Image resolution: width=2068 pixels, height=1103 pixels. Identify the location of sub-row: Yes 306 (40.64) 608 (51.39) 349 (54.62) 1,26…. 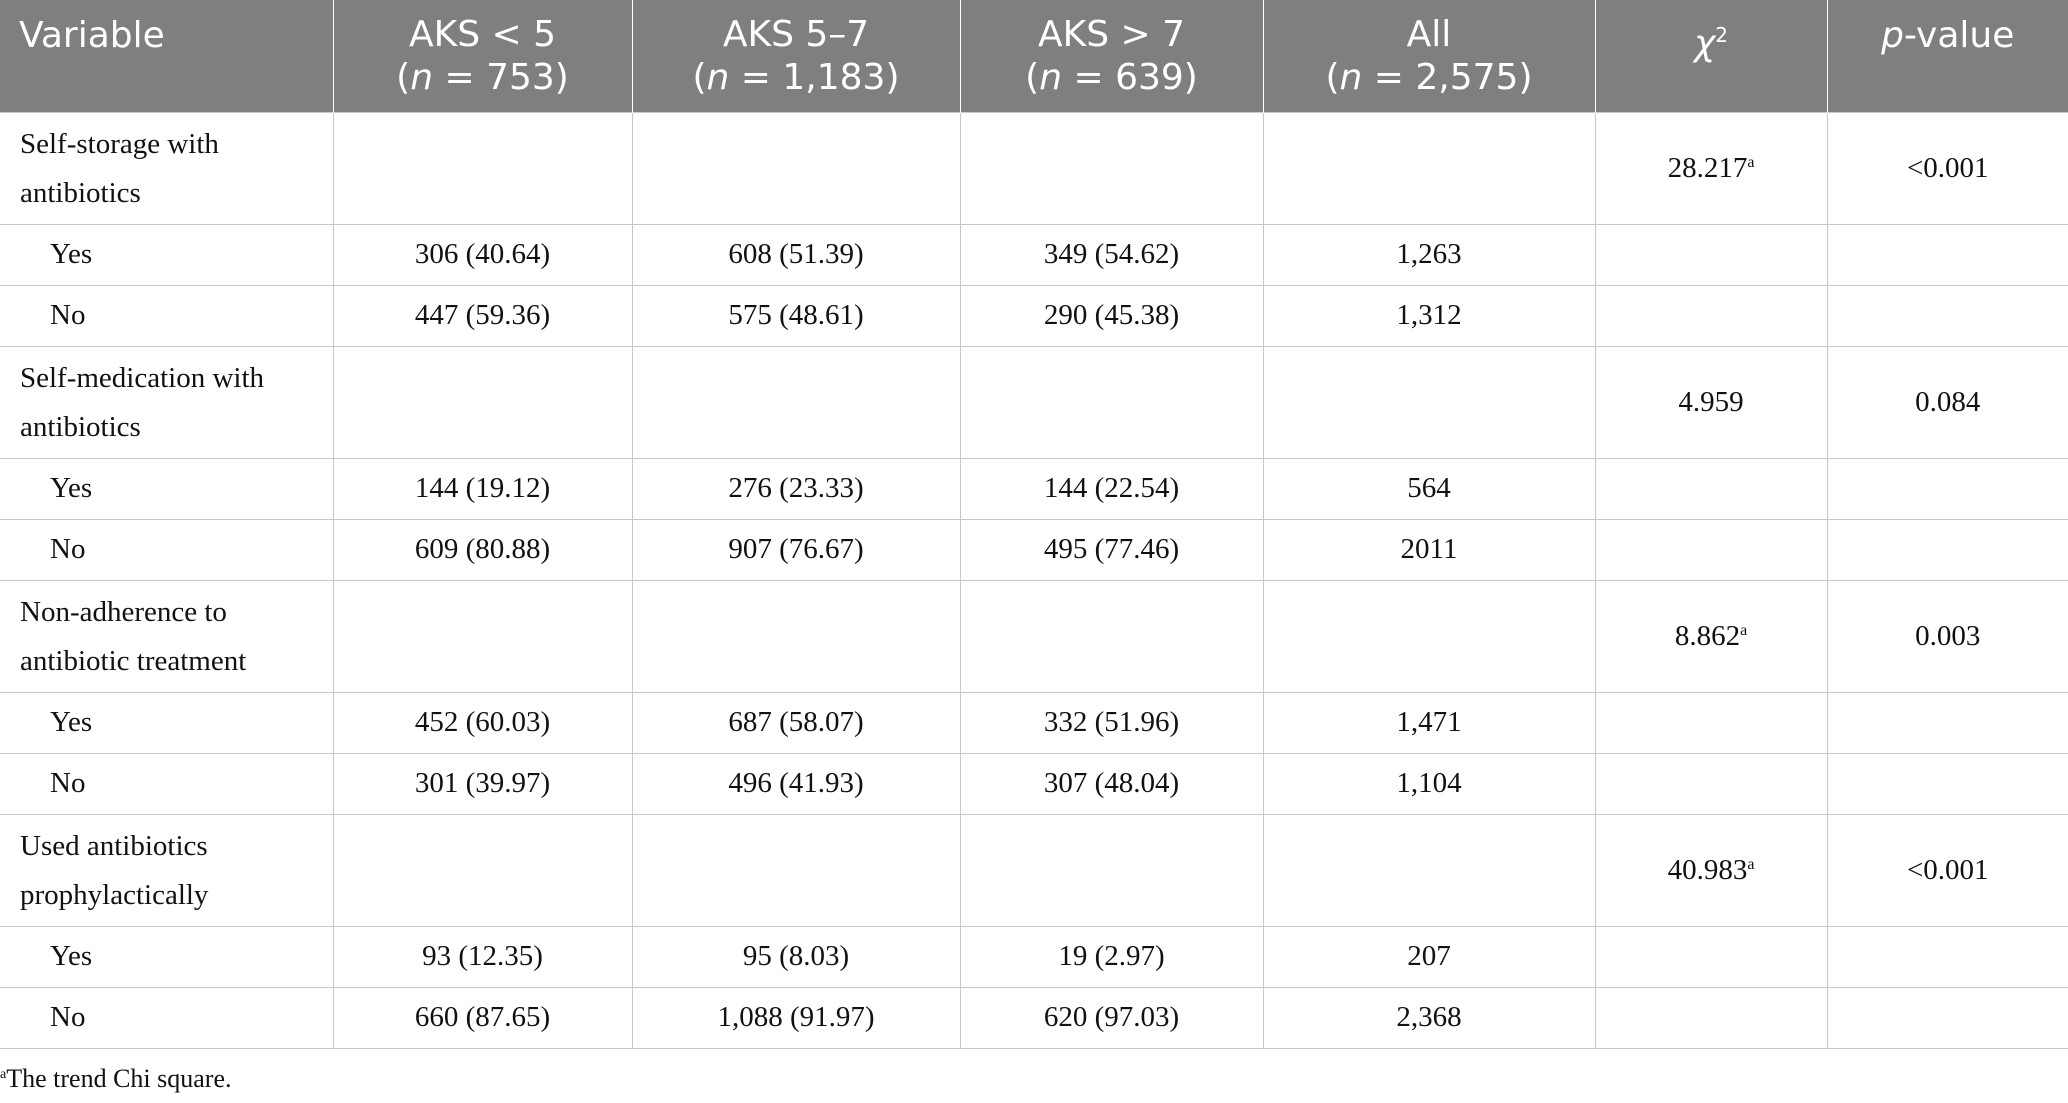
(1034, 254).